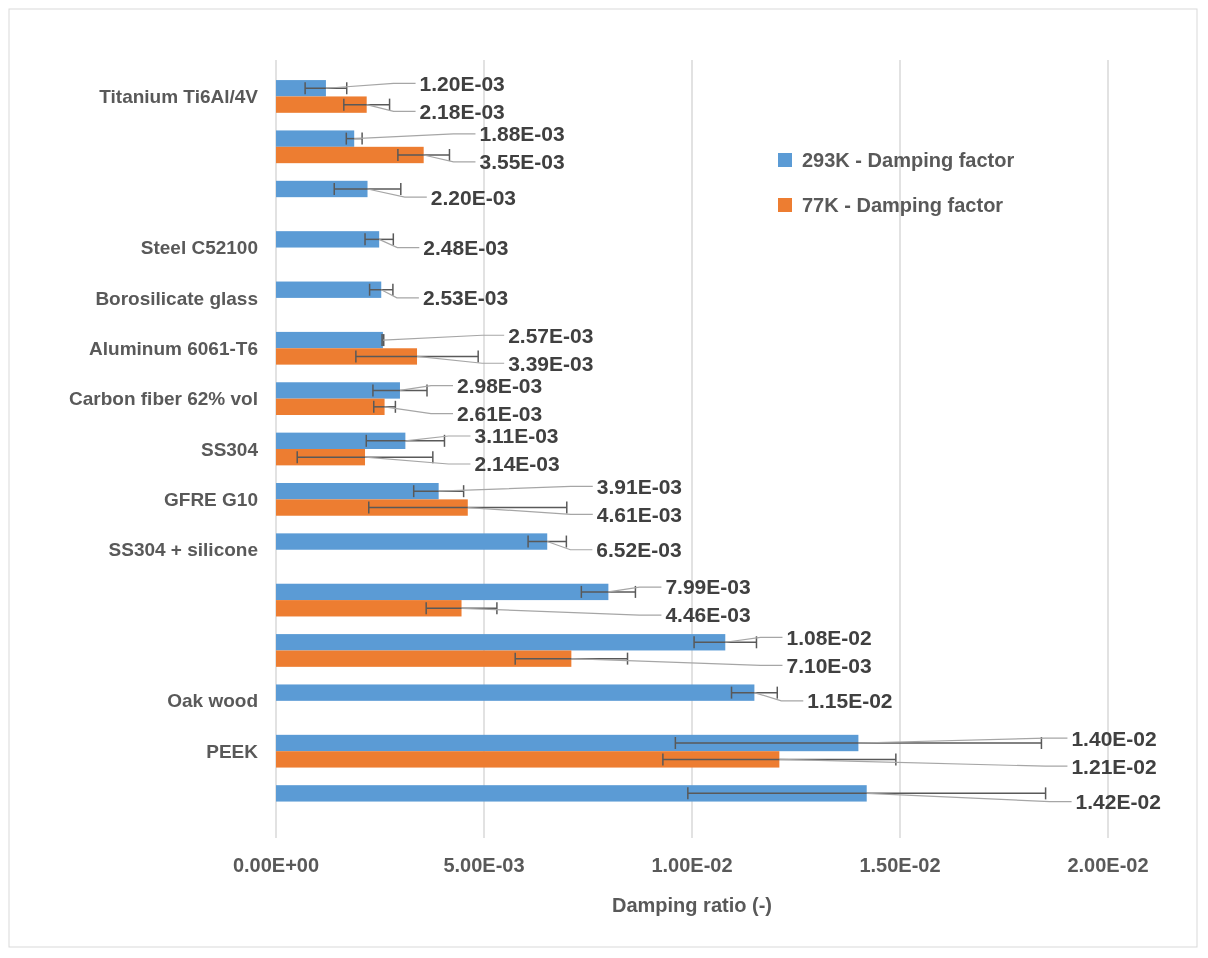  Describe the element at coordinates (229, 449) in the screenshot. I see `y-tick-label: SS304` at that location.